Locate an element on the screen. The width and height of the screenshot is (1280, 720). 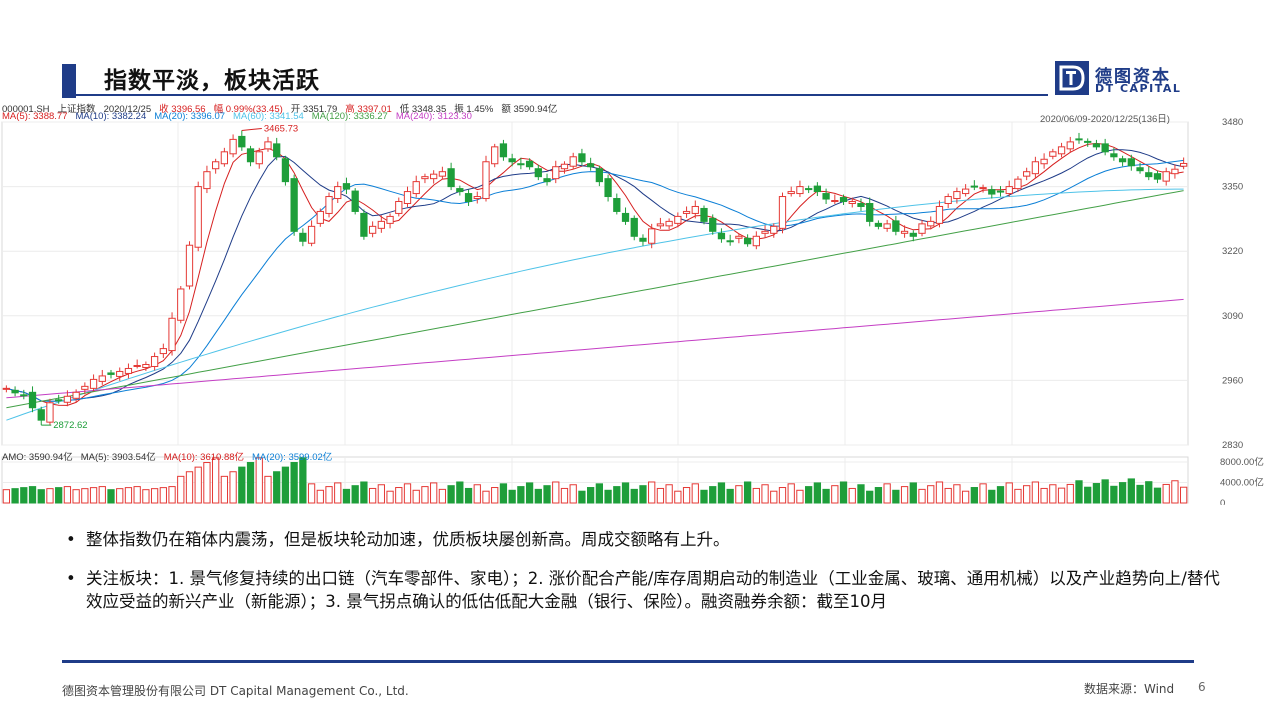
header-field: 幅 0.99%(33.45) is located at coordinates (248, 109).